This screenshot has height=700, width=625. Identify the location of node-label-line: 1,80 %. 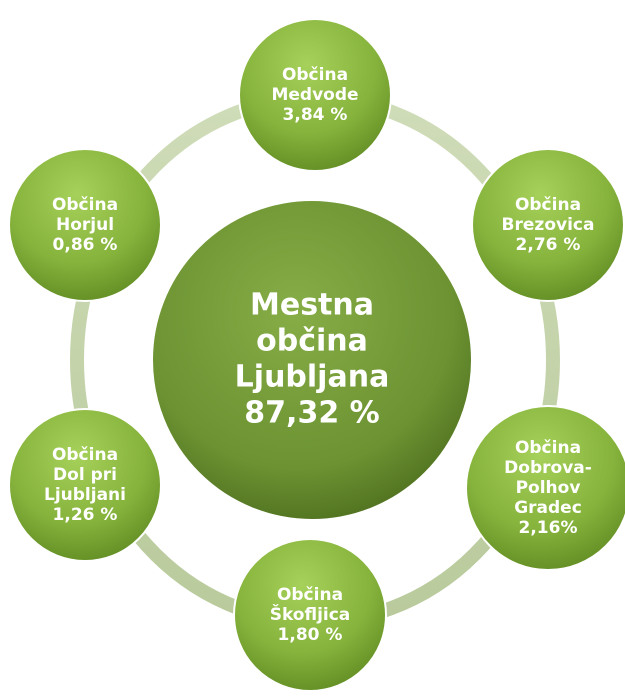
(310, 635).